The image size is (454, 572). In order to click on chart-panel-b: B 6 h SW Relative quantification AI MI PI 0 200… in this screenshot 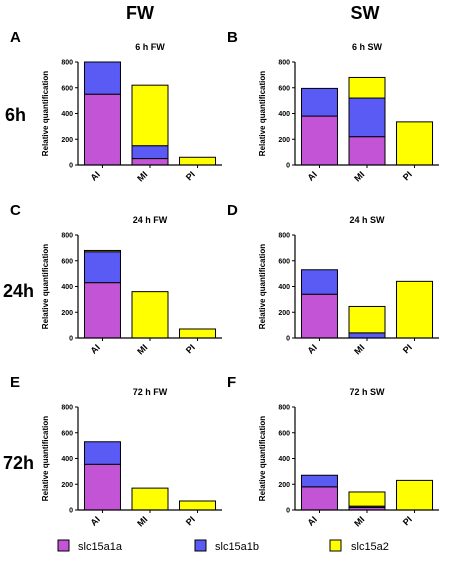, I will do `click(333, 106)`.